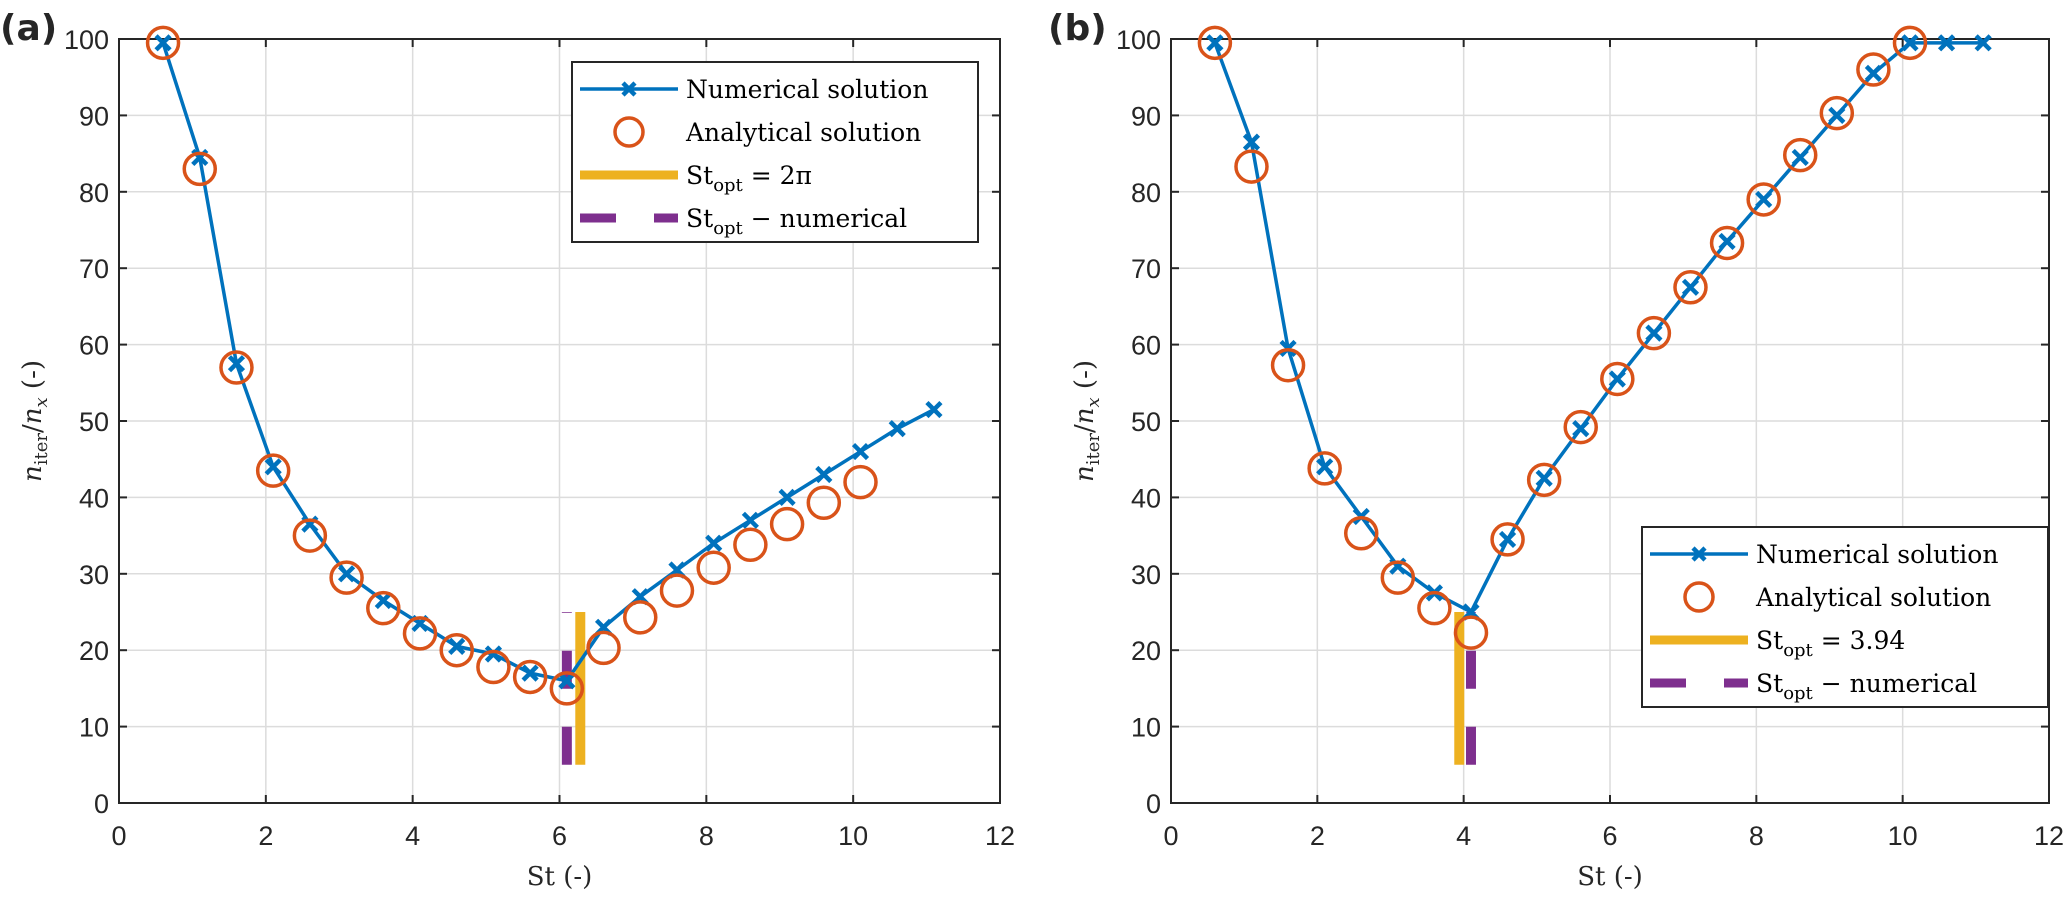  What do you see at coordinates (101, 804) in the screenshot?
I see `y-tick-label: 0` at bounding box center [101, 804].